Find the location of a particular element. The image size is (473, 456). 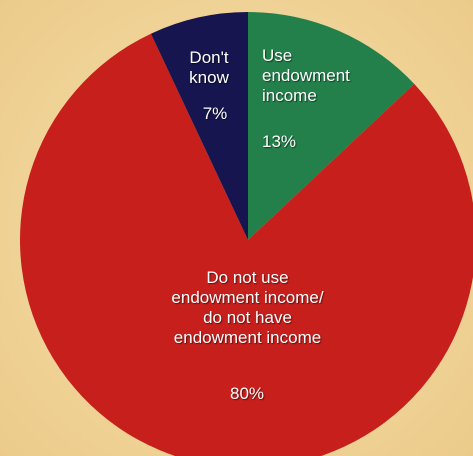

slice-label: Don't know is located at coordinates (209, 67).